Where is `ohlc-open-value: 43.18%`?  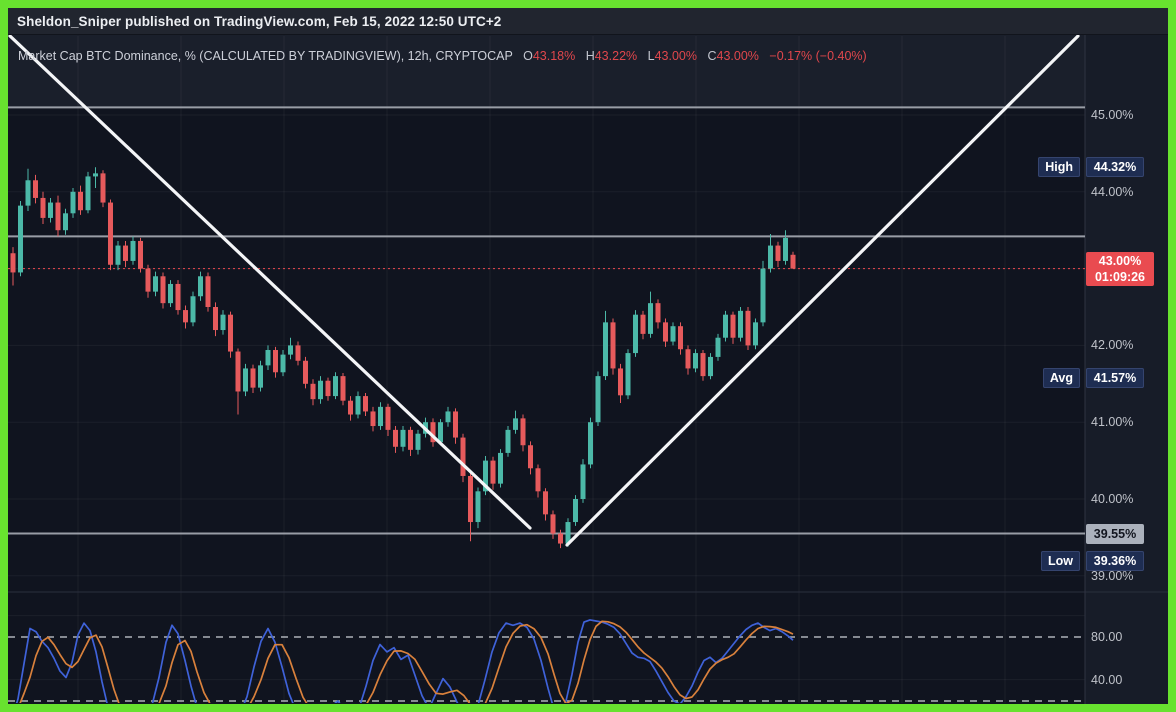
ohlc-open-value: 43.18% is located at coordinates (554, 56).